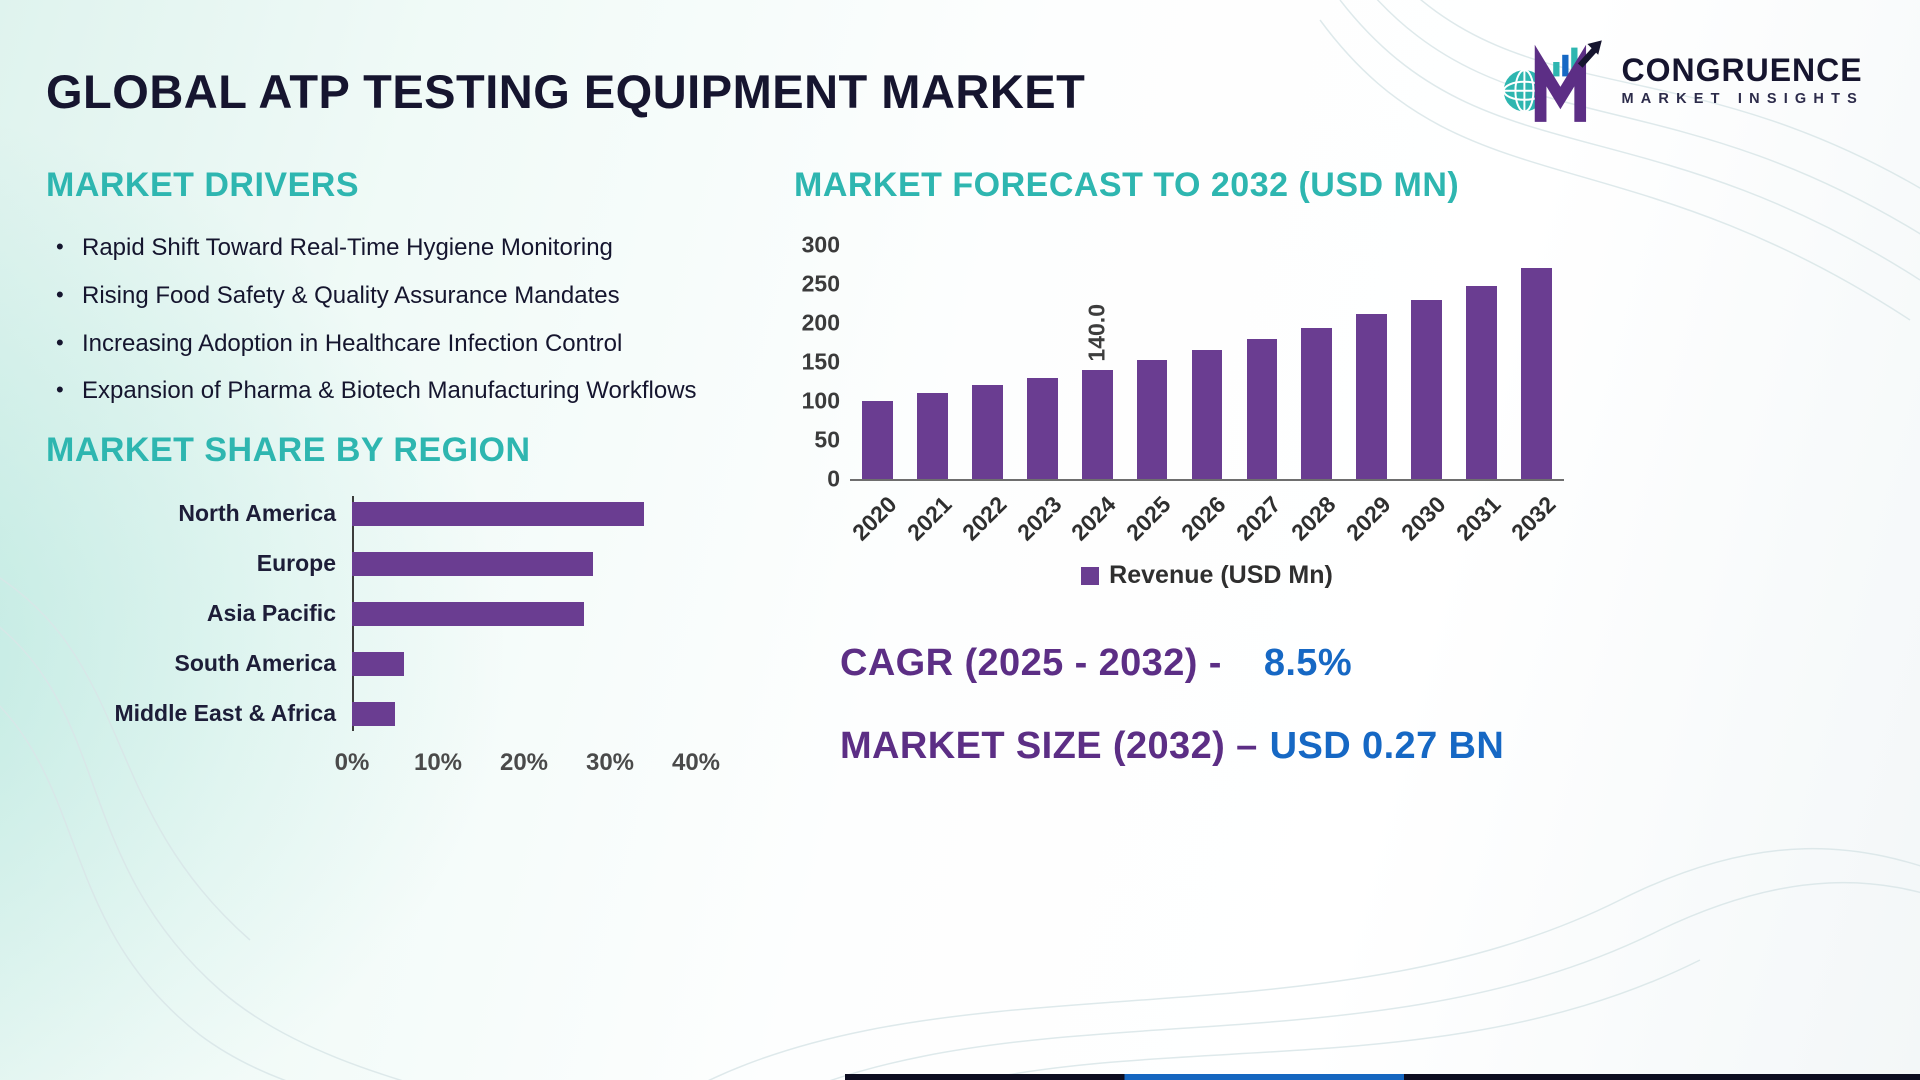 This screenshot has height=1080, width=1920. What do you see at coordinates (984, 518) in the screenshot?
I see `year-label: 2022` at bounding box center [984, 518].